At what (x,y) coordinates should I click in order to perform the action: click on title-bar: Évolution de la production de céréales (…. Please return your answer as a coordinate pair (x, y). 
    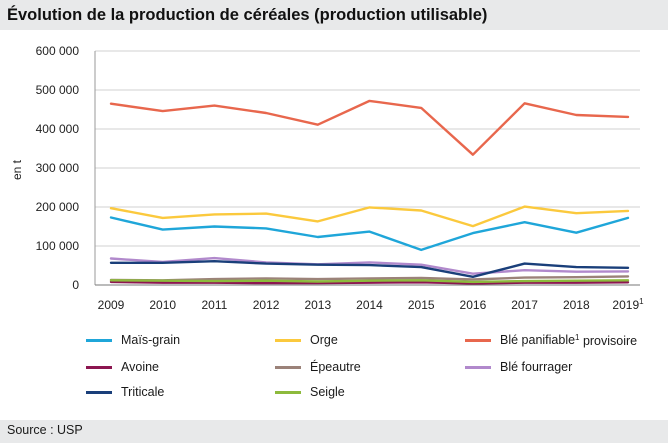
    Looking at the image, I should click on (334, 15).